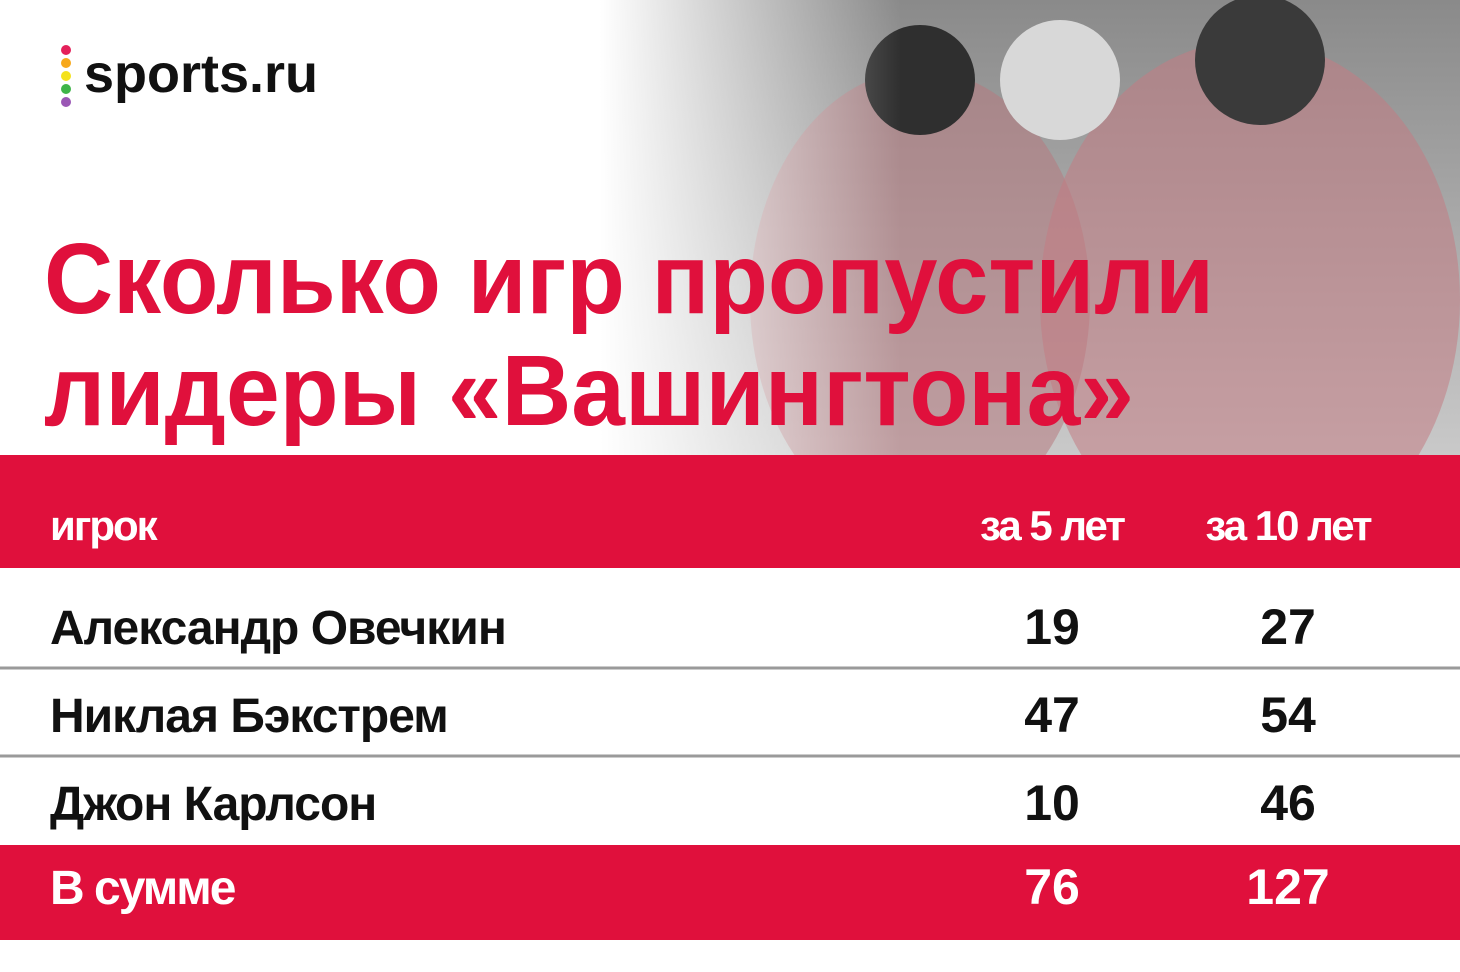 This screenshot has height=972, width=1460. What do you see at coordinates (213, 804) in the screenshot?
I see `player-name: Джон Карлсон` at bounding box center [213, 804].